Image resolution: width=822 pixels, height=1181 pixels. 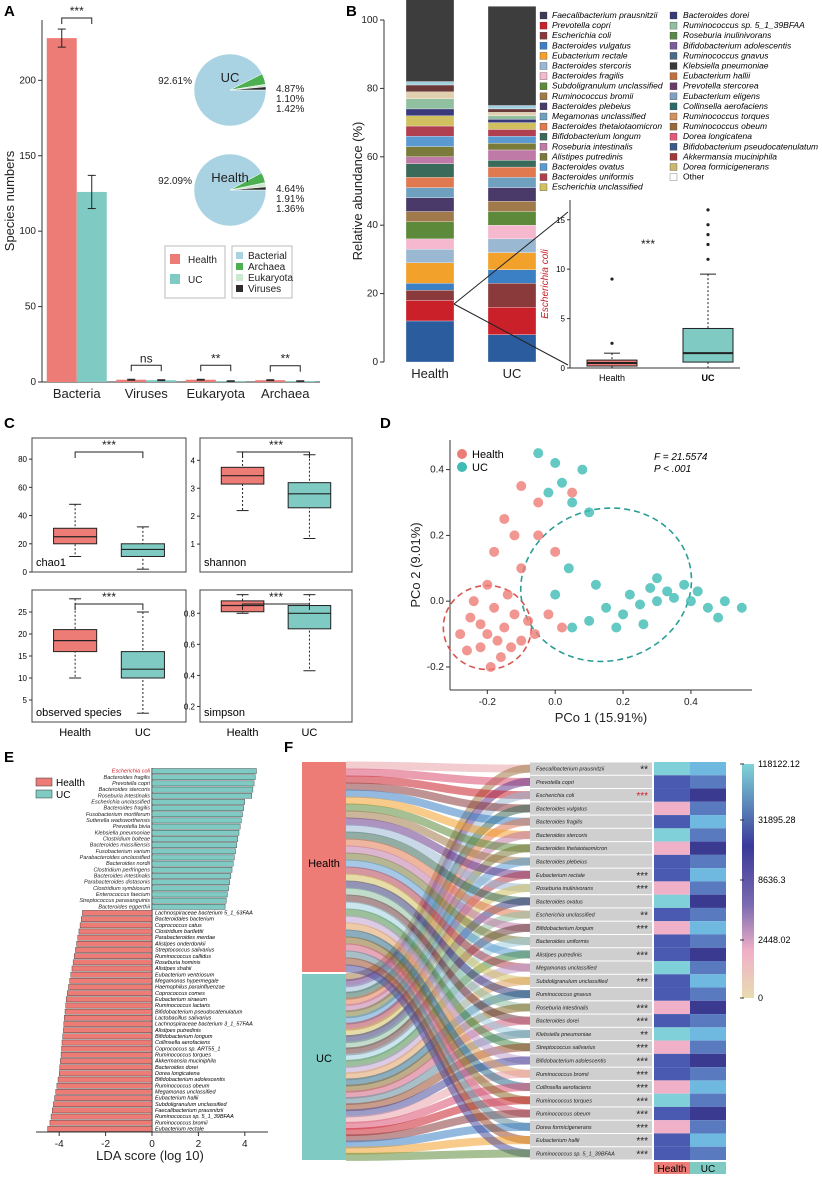 I want to click on legend-label: Dorea formicigenerans, so click(x=726, y=167).